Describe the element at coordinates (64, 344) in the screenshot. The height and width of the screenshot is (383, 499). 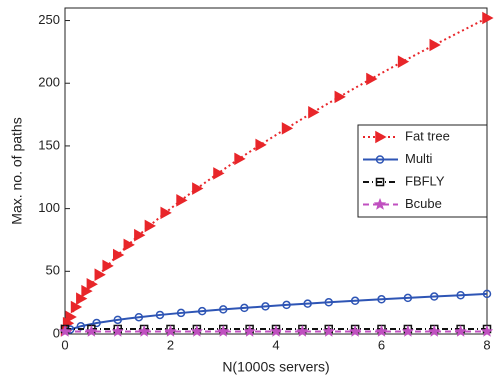
I see `x-tick-label: 0` at that location.